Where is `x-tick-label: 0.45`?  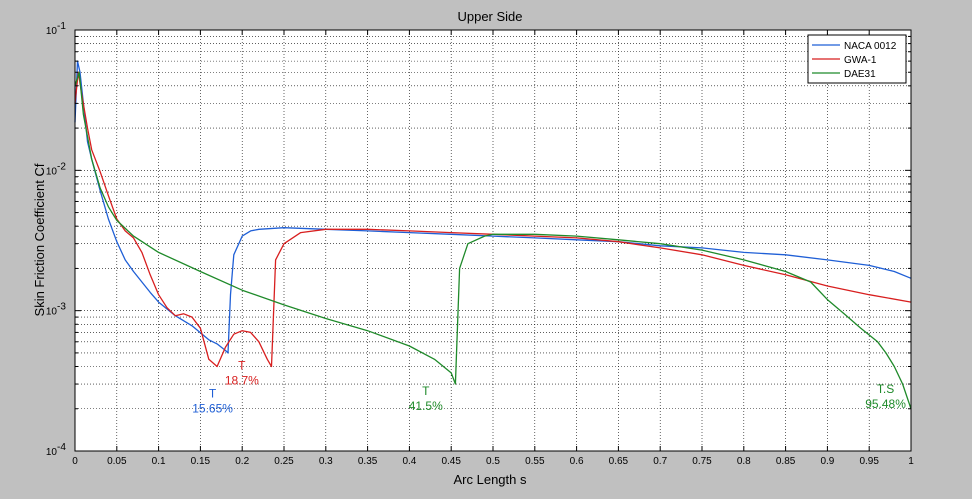 x-tick-label: 0.45 is located at coordinates (451, 461).